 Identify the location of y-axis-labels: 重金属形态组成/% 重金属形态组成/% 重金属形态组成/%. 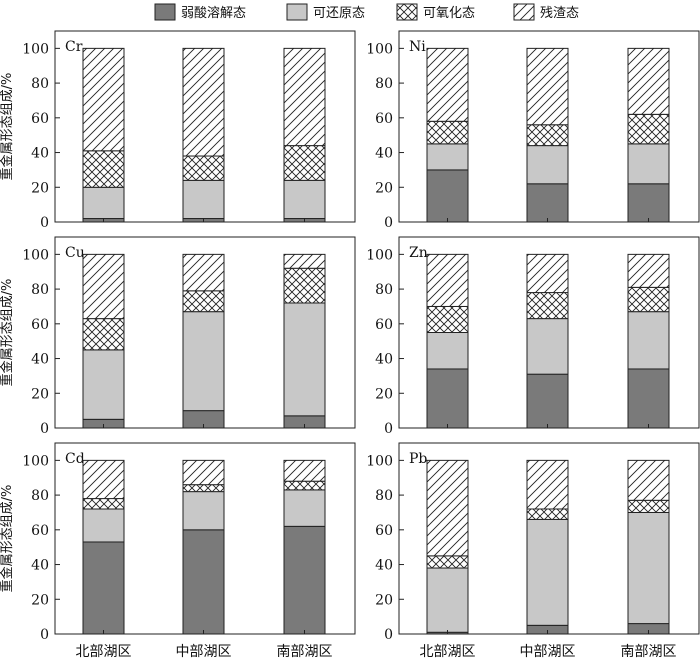
(7, 333).